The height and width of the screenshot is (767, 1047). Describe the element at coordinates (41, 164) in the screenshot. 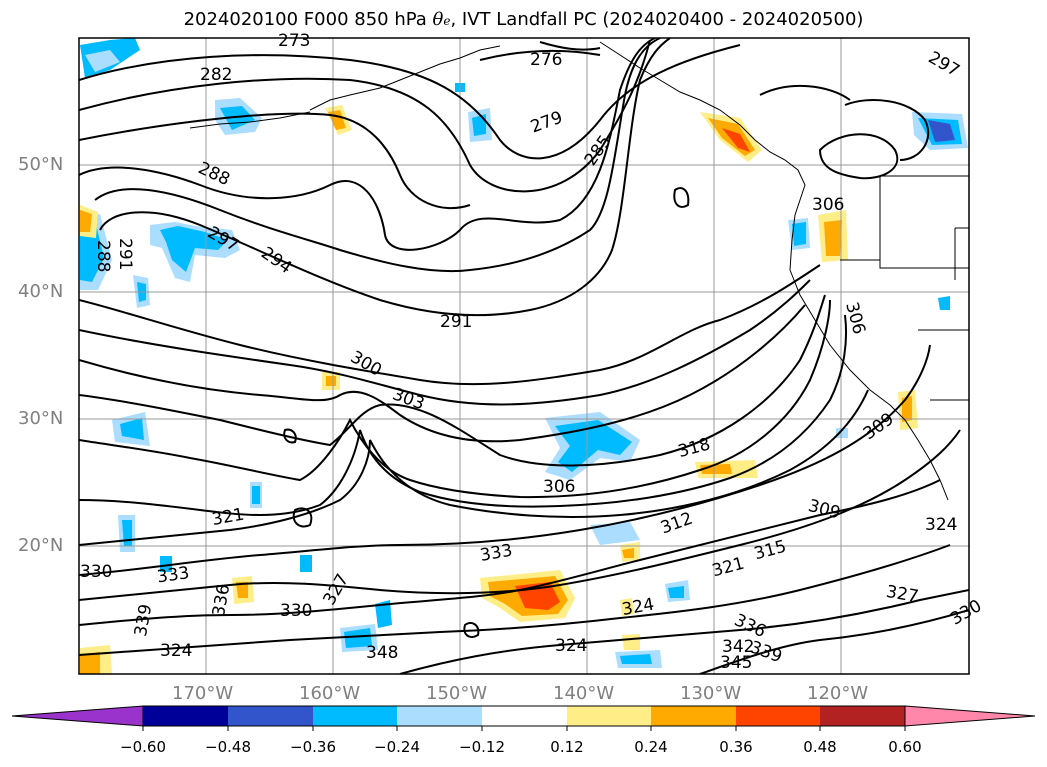

I see `lat-label-50n: 50°N` at that location.